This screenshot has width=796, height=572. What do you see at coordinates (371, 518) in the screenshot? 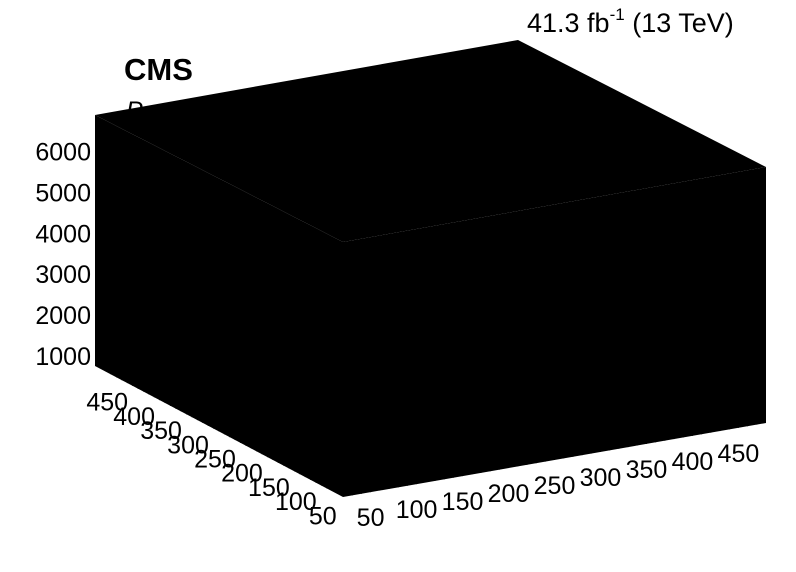
I see `x-tick-label: 50` at bounding box center [371, 518].